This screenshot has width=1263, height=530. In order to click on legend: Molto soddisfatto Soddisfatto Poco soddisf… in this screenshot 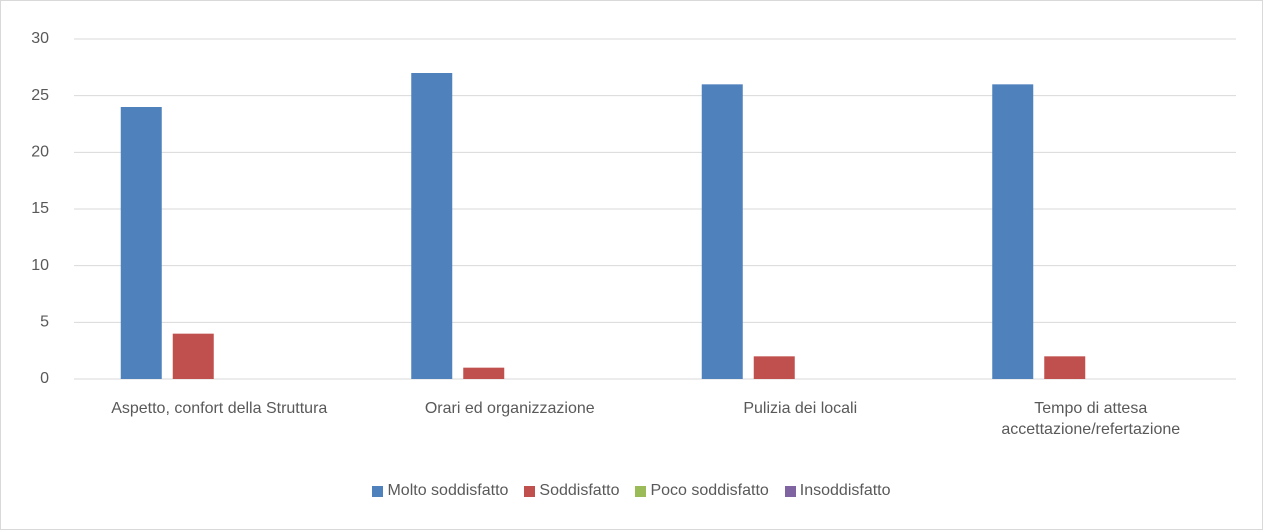, I will do `click(631, 491)`.